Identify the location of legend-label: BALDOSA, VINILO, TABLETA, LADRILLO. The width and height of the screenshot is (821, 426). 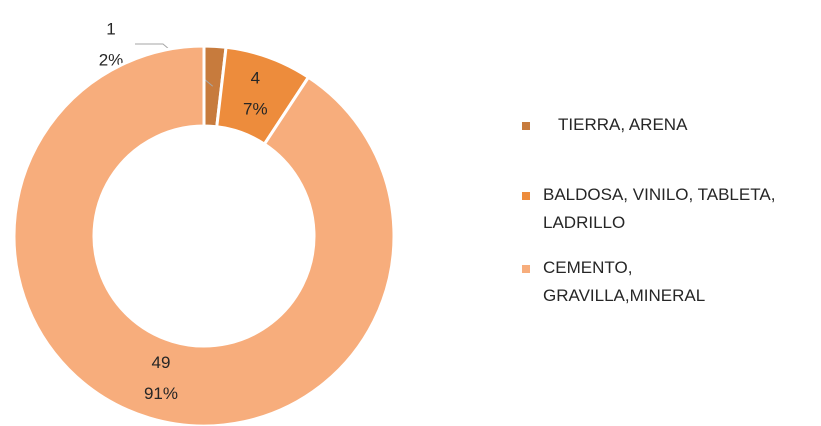
(659, 208).